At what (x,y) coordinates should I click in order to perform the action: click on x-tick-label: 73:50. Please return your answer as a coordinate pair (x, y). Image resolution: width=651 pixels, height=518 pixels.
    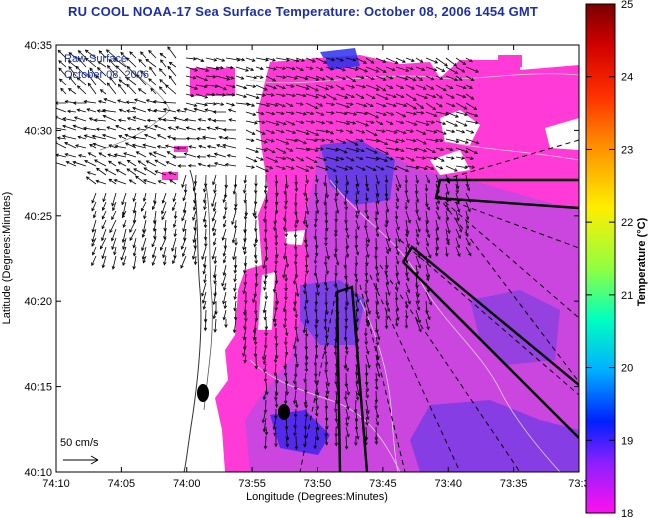
    Looking at the image, I should click on (318, 484).